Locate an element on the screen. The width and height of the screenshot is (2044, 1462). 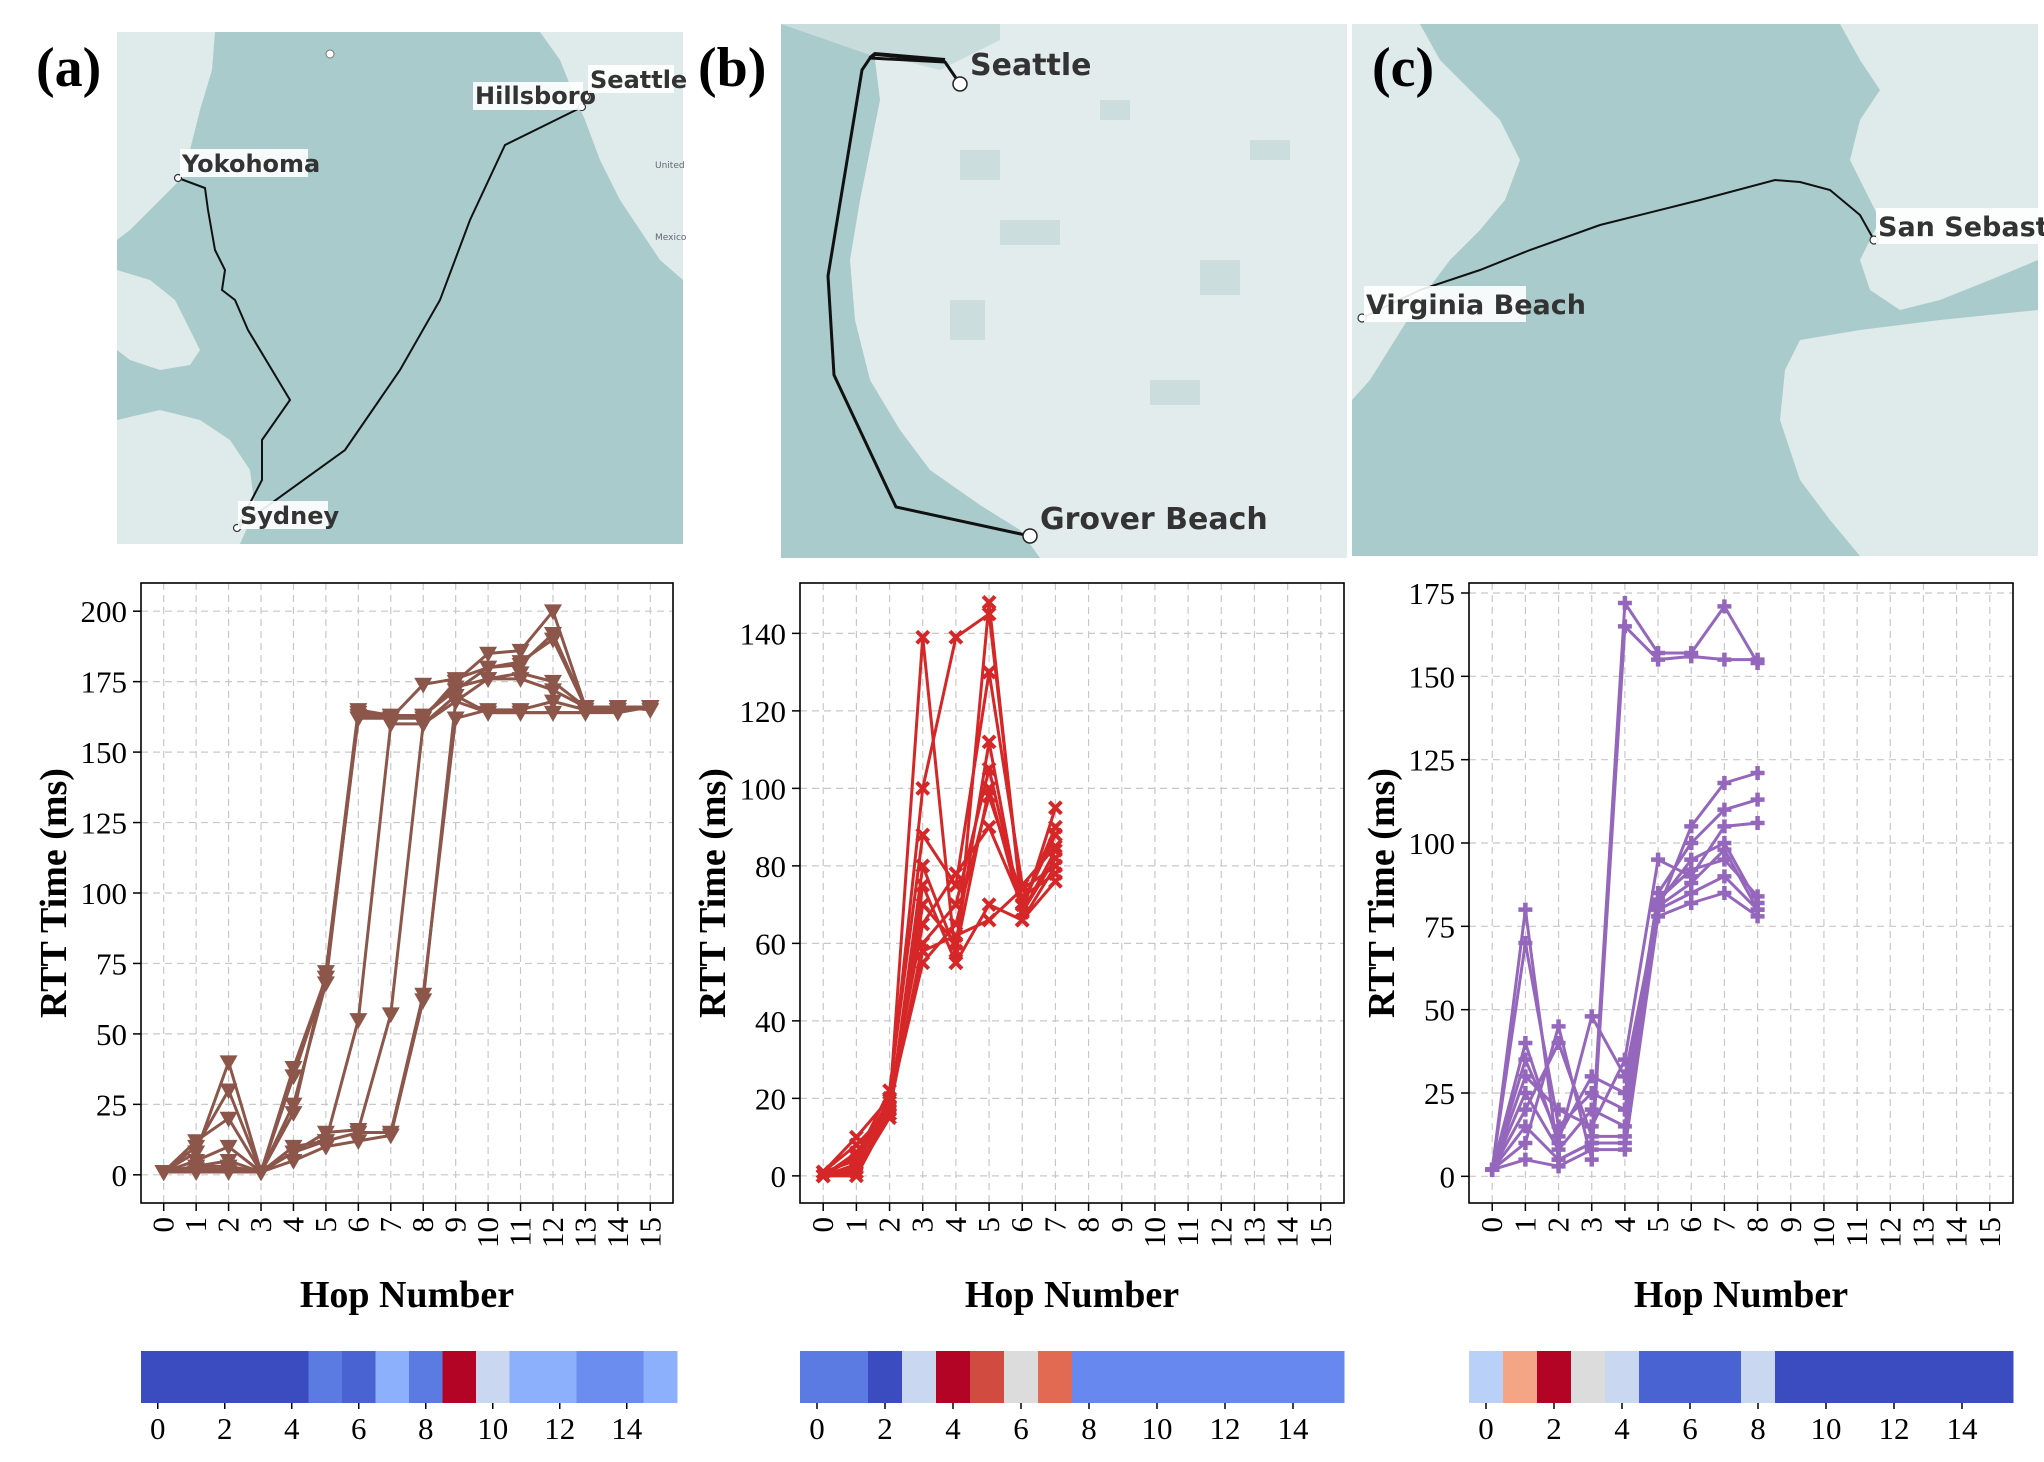
x-tick-label: 5 is located at coordinates (1657, 1225).